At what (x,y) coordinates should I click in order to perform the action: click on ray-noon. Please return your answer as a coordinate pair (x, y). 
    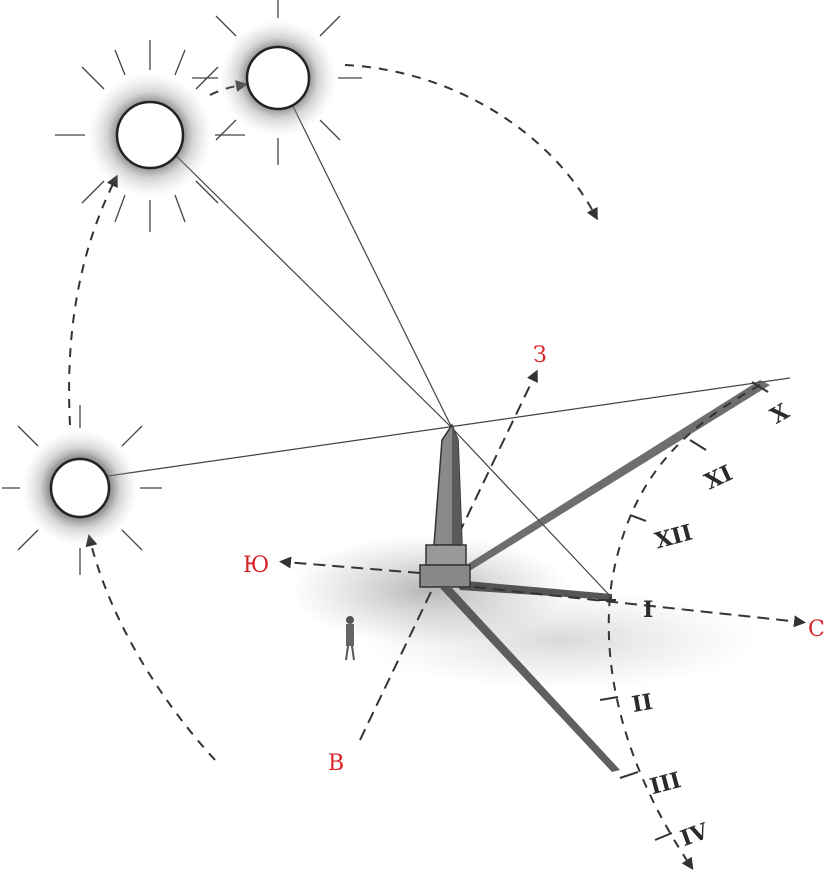
    Looking at the image, I should click on (366, 254).